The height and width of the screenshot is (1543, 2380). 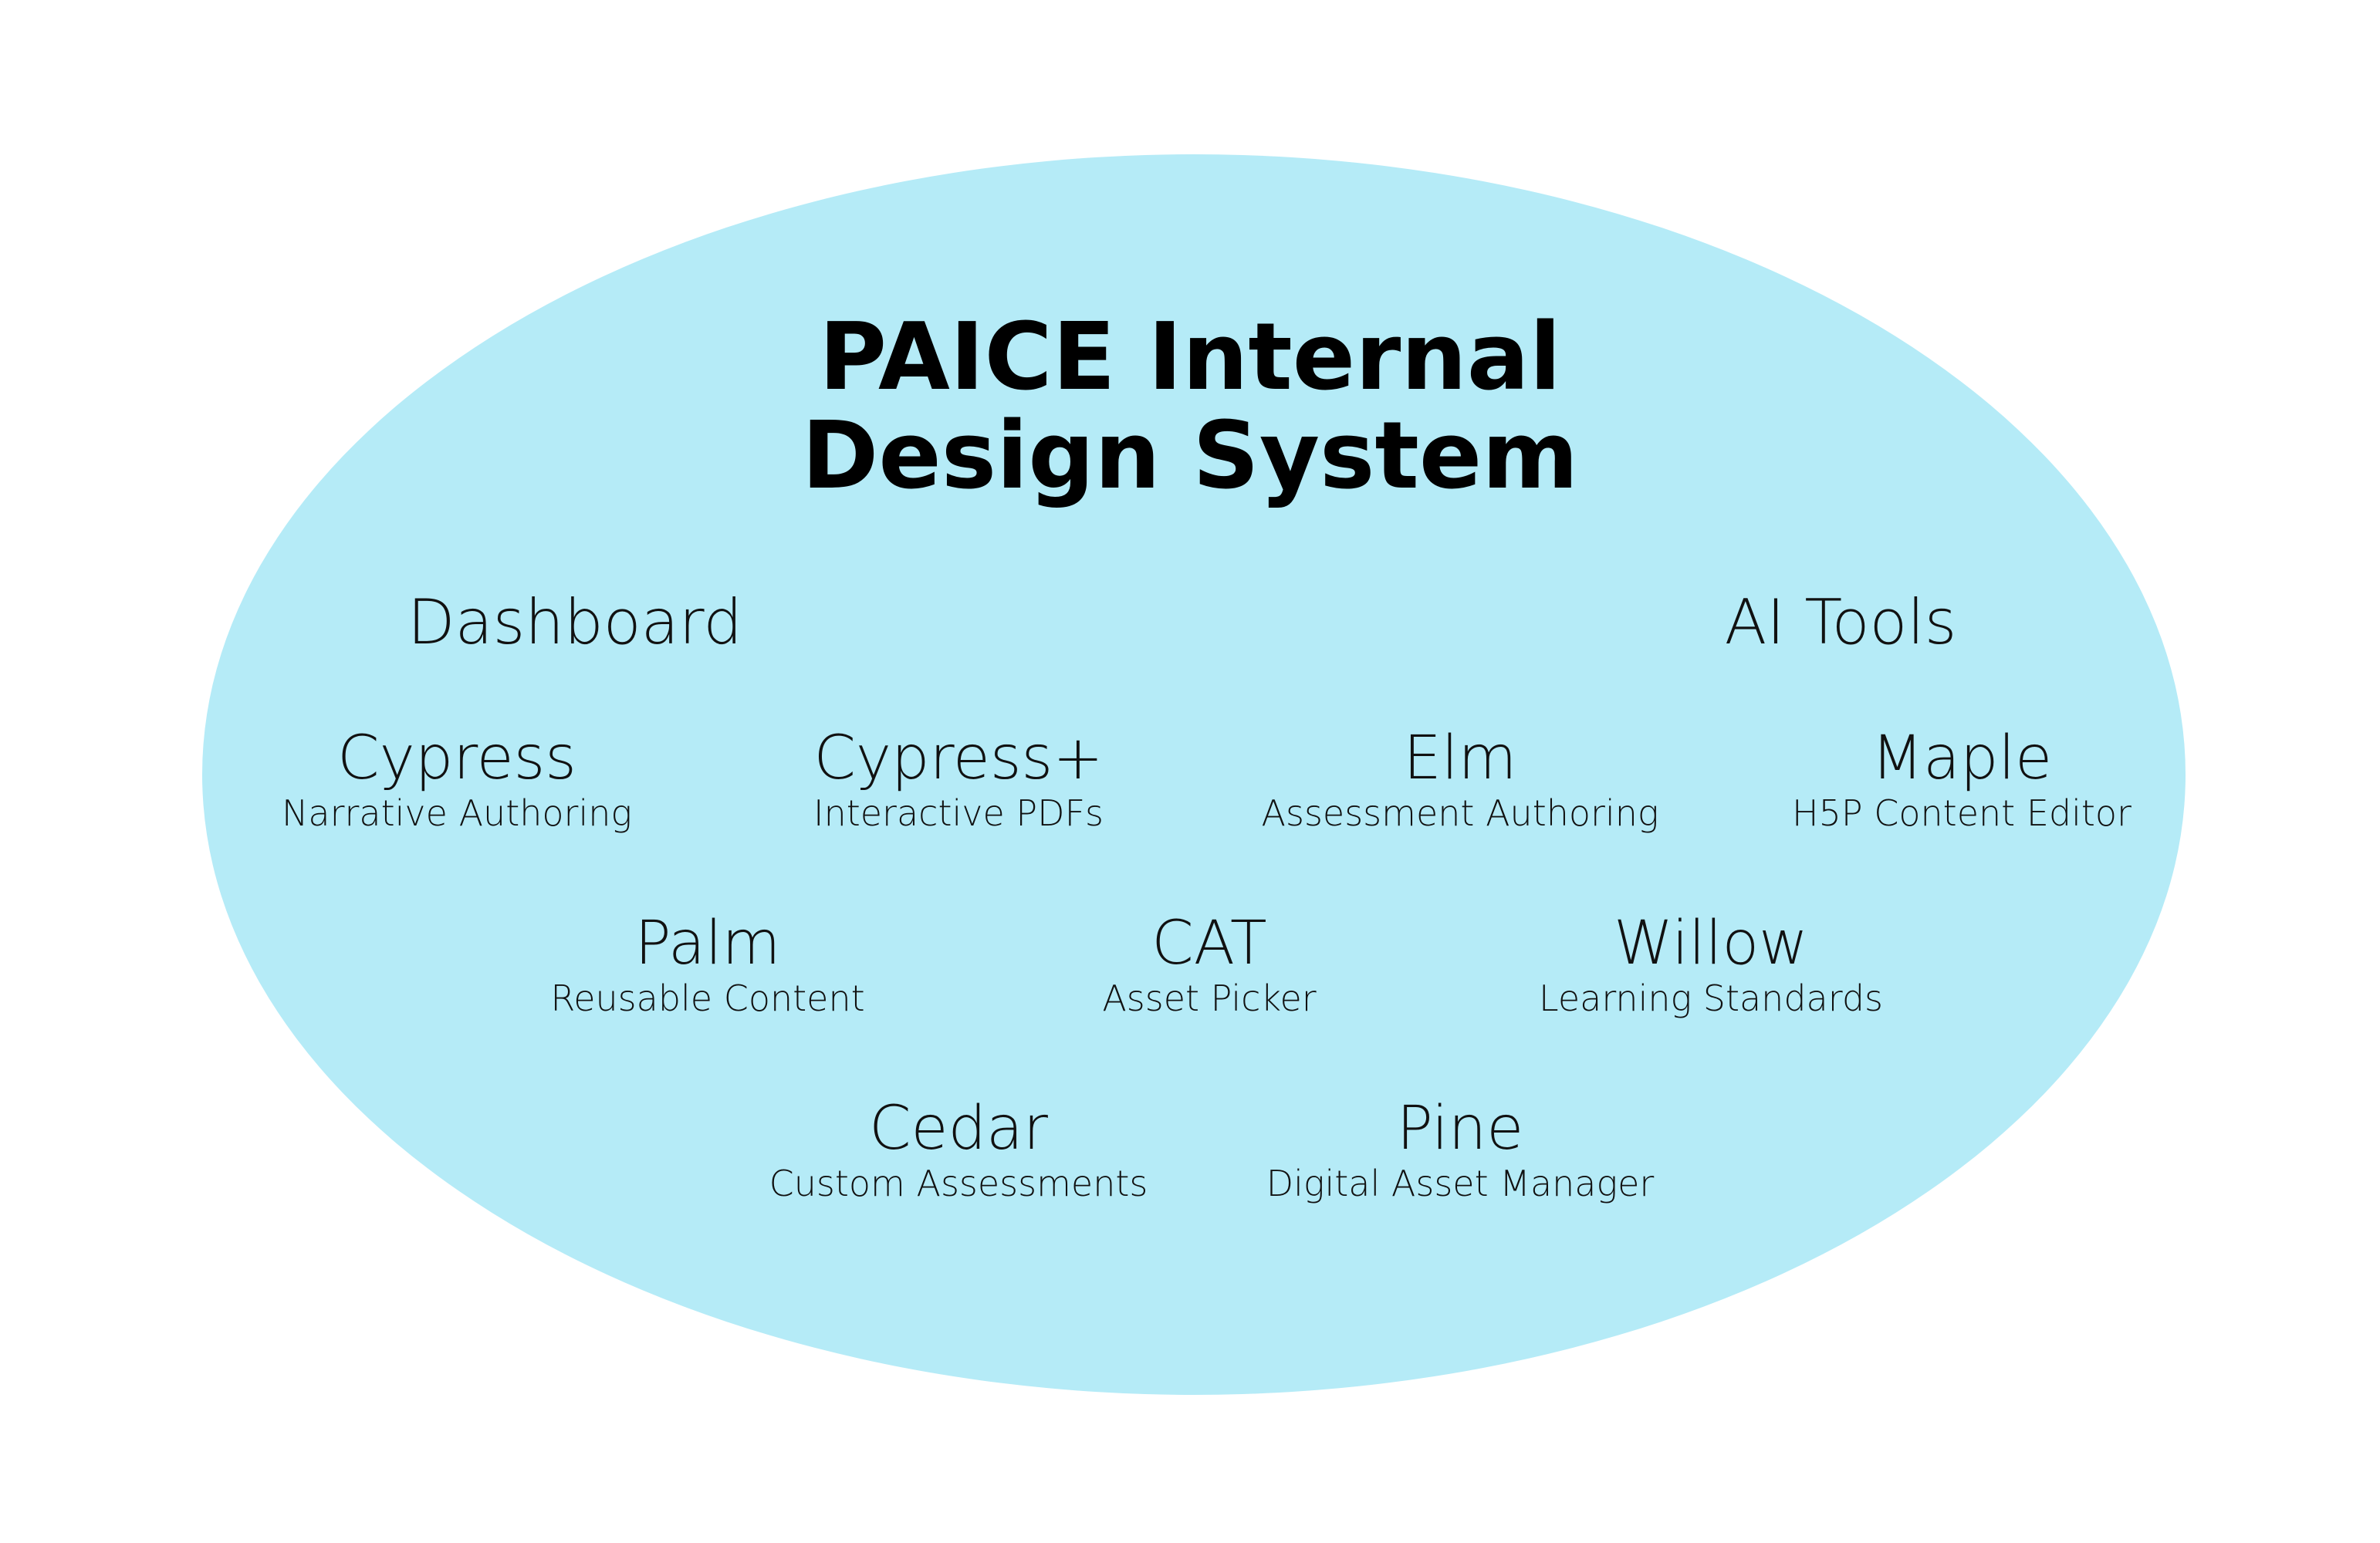 What do you see at coordinates (1190, 357) in the screenshot?
I see `title-line-1: PAICE Internal` at bounding box center [1190, 357].